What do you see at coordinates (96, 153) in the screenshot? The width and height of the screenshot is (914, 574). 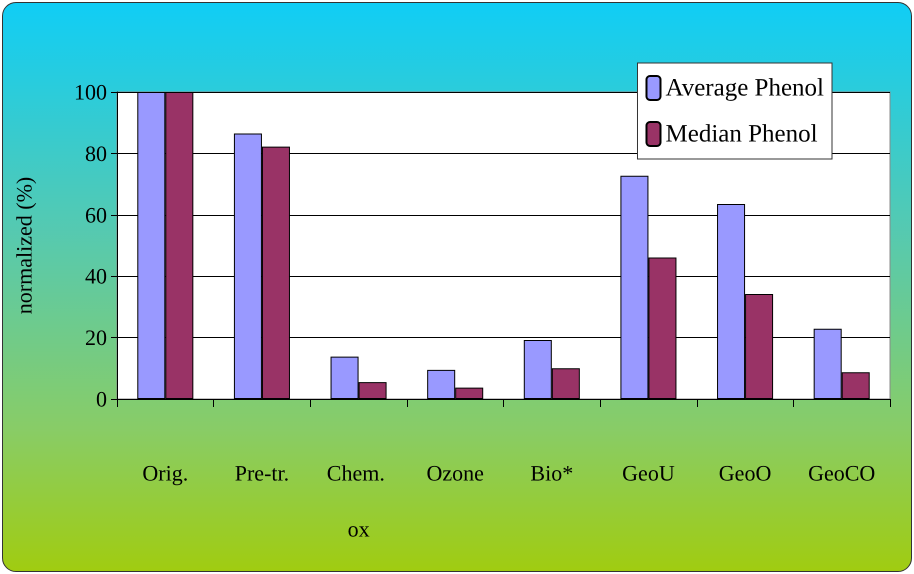 I see `y-tick-label: 80` at bounding box center [96, 153].